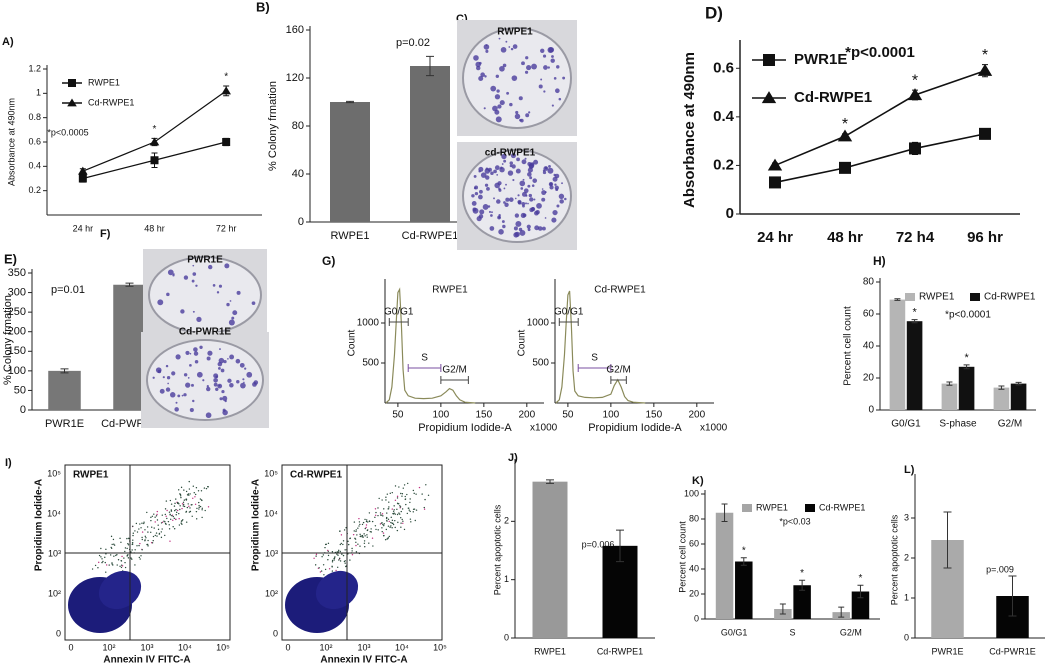 This screenshot has height=663, width=1050. What do you see at coordinates (440, 647) in the screenshot?
I see `x-tick-label: 10⁵` at bounding box center [440, 647].